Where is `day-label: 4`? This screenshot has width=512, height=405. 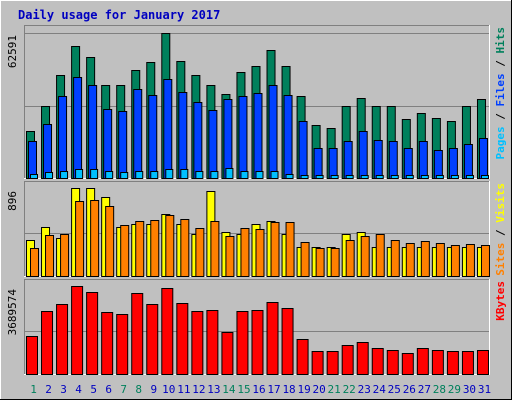 day-label: 4 is located at coordinates (78, 389).